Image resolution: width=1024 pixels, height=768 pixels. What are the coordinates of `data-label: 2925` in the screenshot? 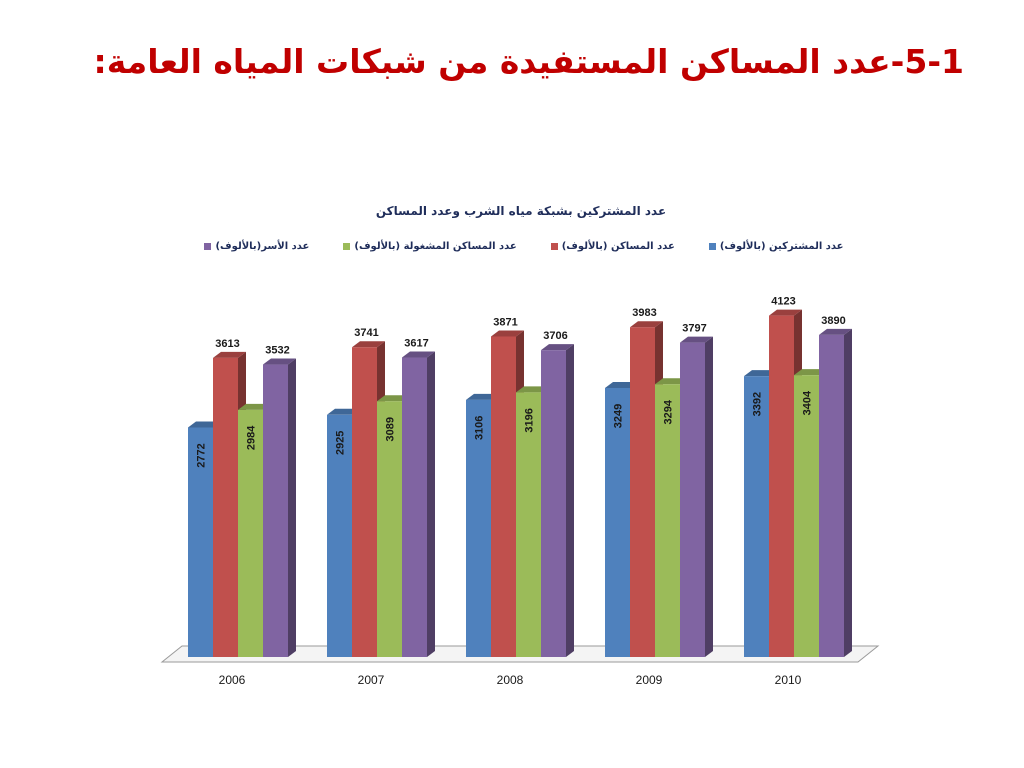 It's located at (341, 443).